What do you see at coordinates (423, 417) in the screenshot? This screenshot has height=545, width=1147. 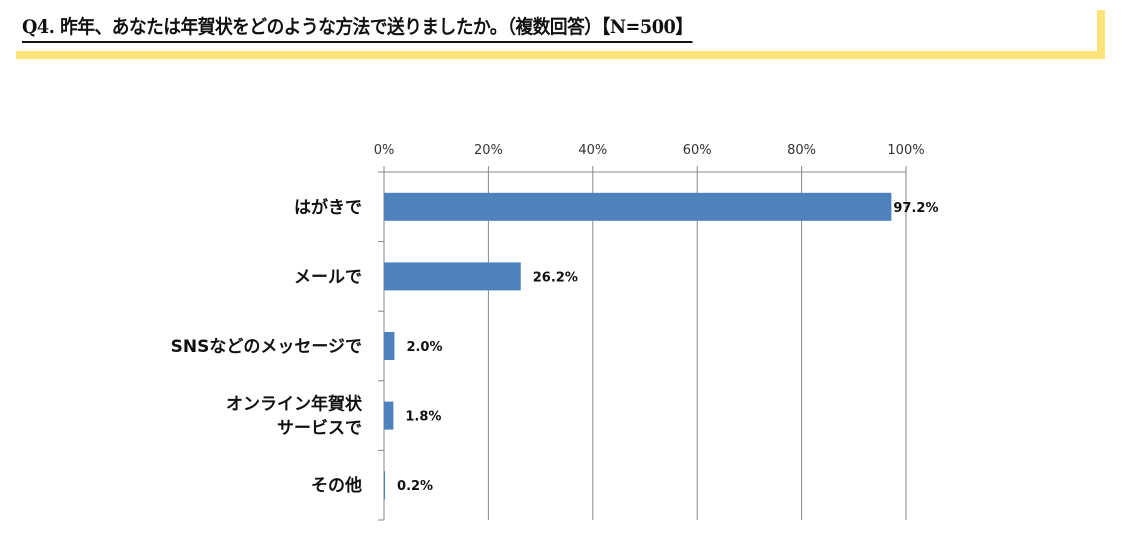 I see `data-label: 1.8%` at bounding box center [423, 417].